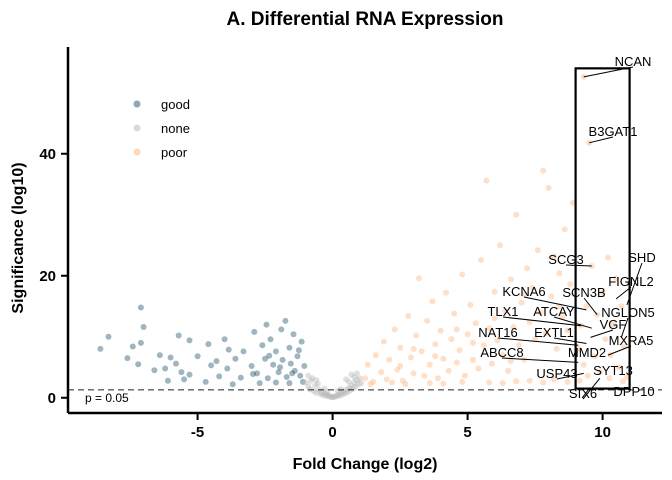  Describe the element at coordinates (365, 464) in the screenshot. I see `x-axis-title: Fold Change (log2)` at that location.